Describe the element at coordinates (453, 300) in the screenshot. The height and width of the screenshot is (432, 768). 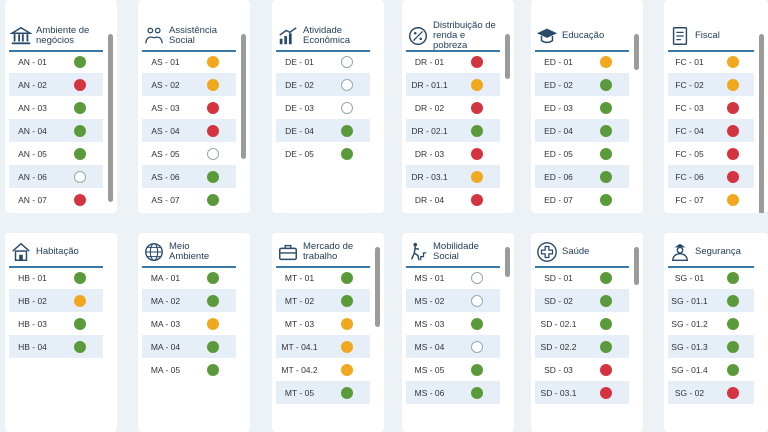
I see `indicator-row: MS - 02` at that location.